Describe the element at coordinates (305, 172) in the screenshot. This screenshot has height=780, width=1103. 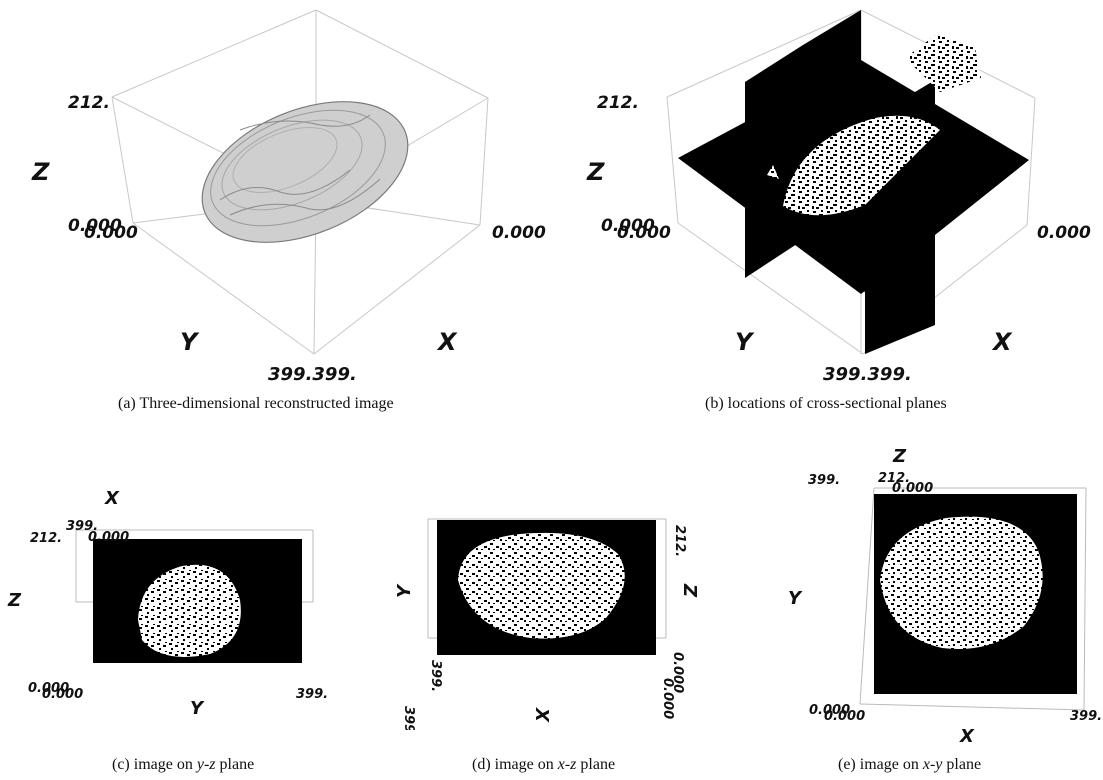
I see `reconstructed-object` at that location.